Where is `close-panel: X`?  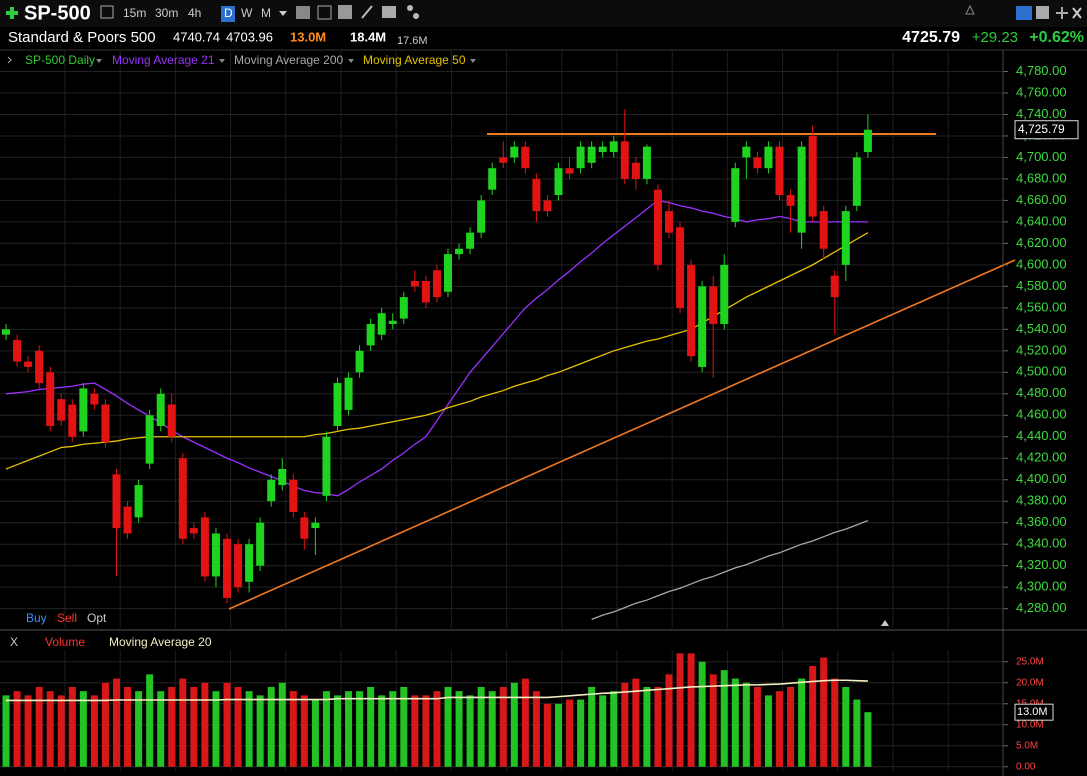
close-panel: X is located at coordinates (14, 642).